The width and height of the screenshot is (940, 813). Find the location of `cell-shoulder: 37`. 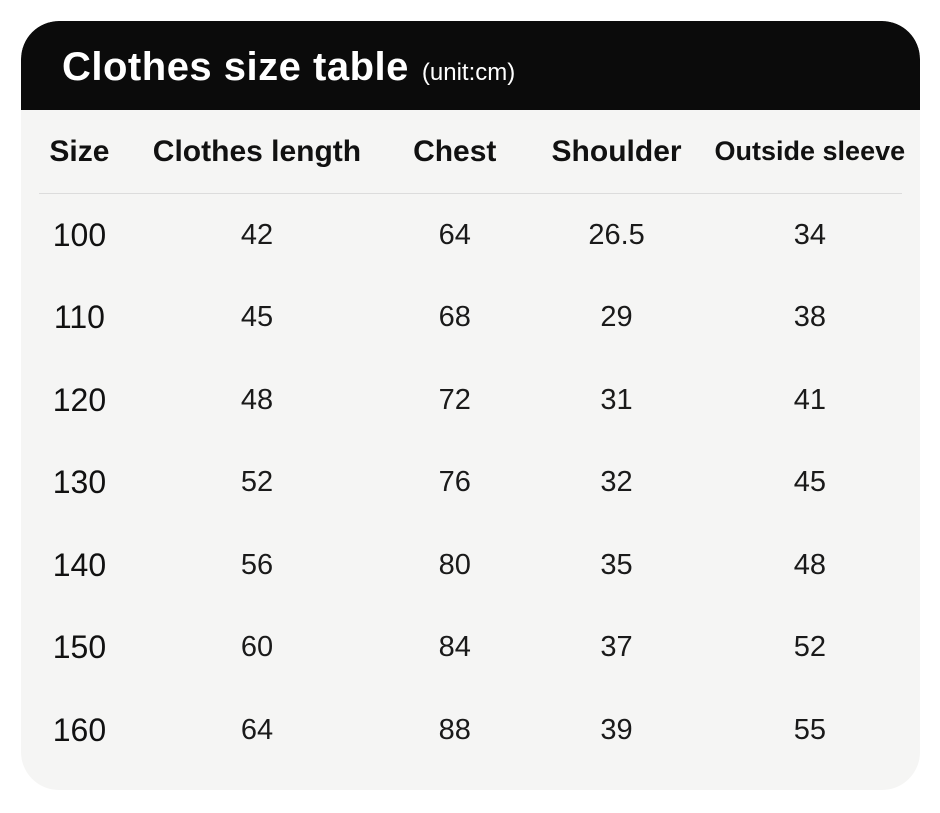

cell-shoulder: 37 is located at coordinates (616, 647).